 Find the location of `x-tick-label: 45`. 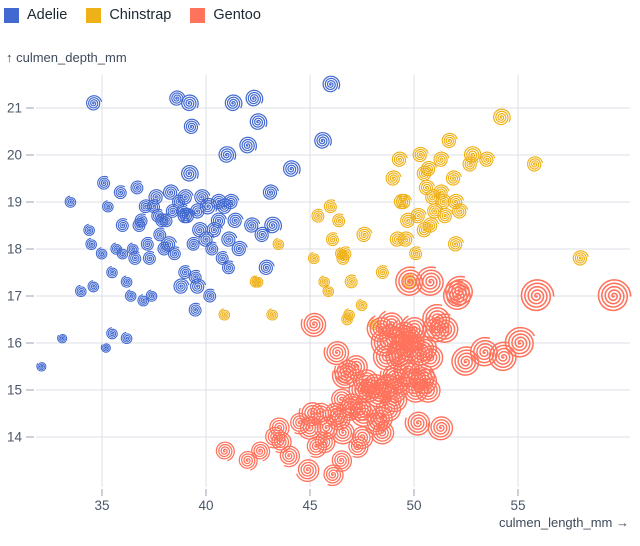

x-tick-label: 45 is located at coordinates (309, 505).